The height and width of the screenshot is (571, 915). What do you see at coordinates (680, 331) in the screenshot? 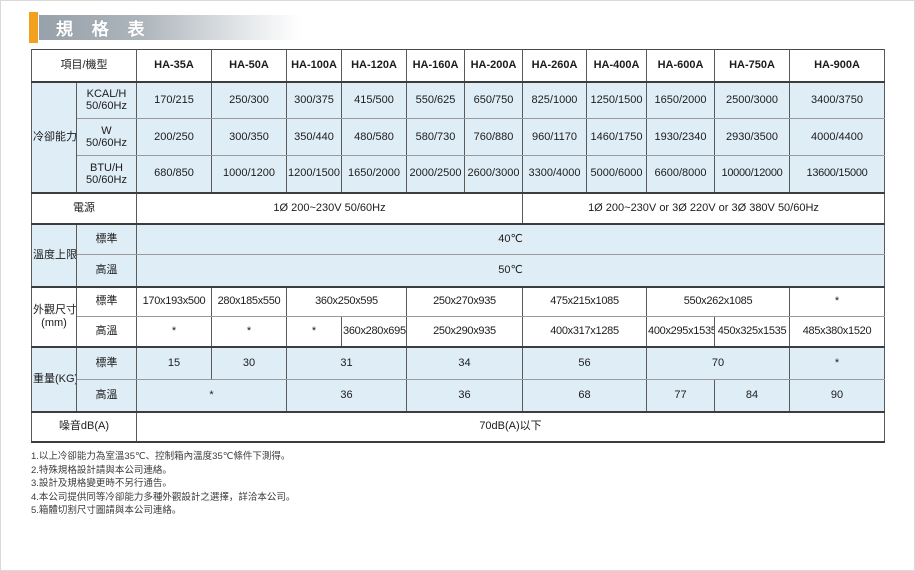
I see `spec-cell: 400x295x1535` at bounding box center [680, 331].